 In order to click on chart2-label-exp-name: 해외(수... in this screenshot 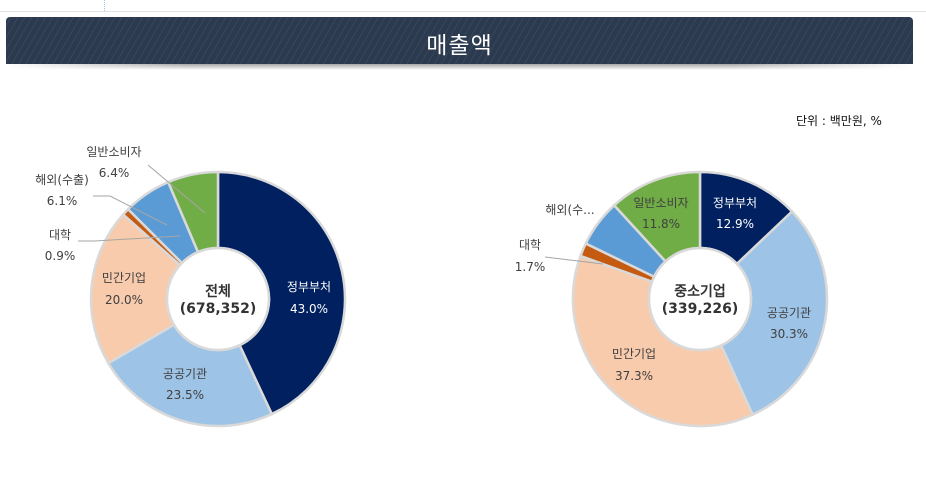, I will do `click(569, 210)`.